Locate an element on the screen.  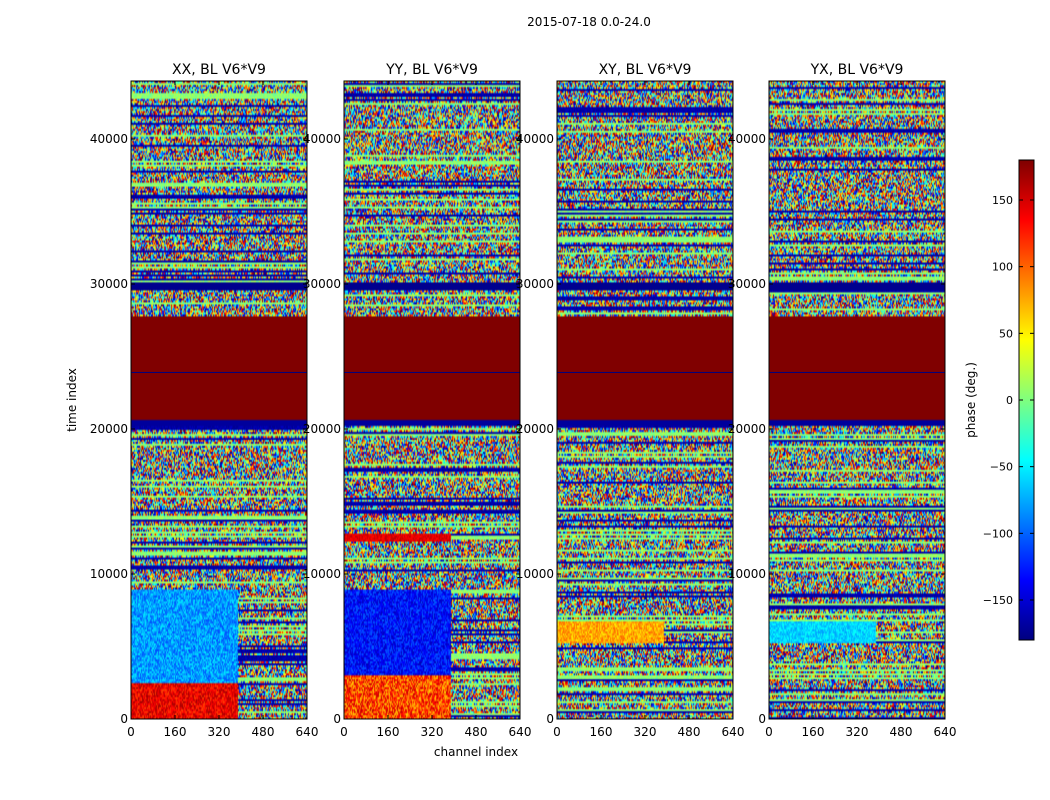
colorbar-tick-label: −150 is located at coordinates (998, 600).